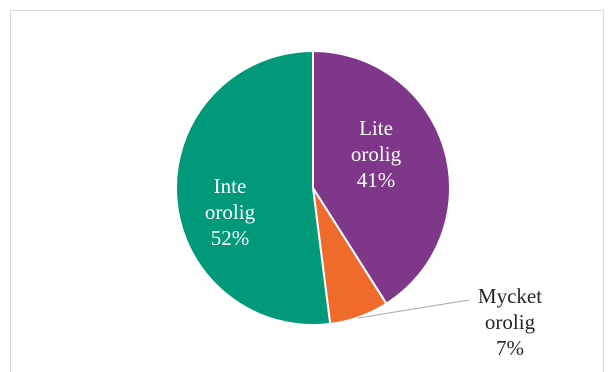 The width and height of the screenshot is (614, 372). I want to click on pie-label-name: Inte, so click(230, 186).